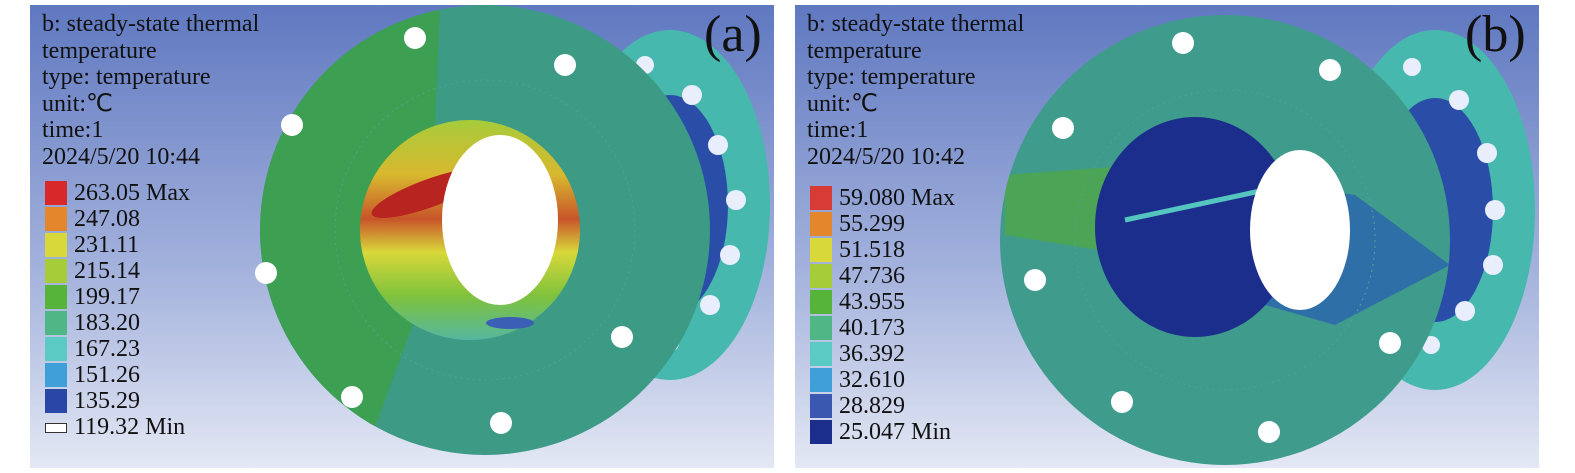 The image size is (1575, 473). Describe the element at coordinates (872, 302) in the screenshot. I see `legend-value: 43.955` at that location.